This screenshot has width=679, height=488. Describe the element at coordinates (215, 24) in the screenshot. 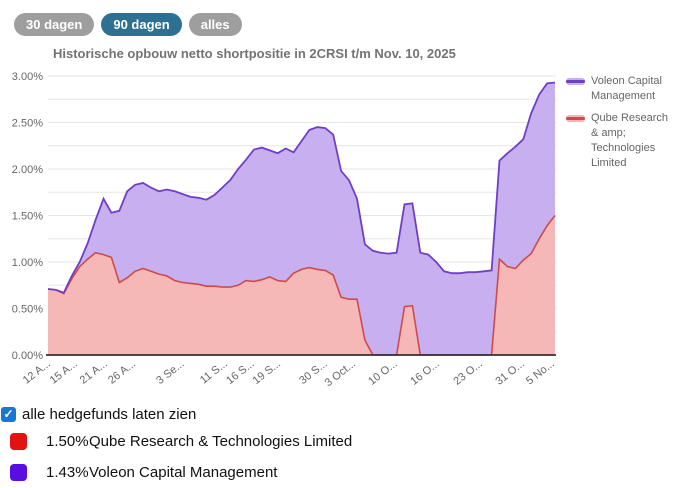

I see `range-button-alles: alles` at that location.